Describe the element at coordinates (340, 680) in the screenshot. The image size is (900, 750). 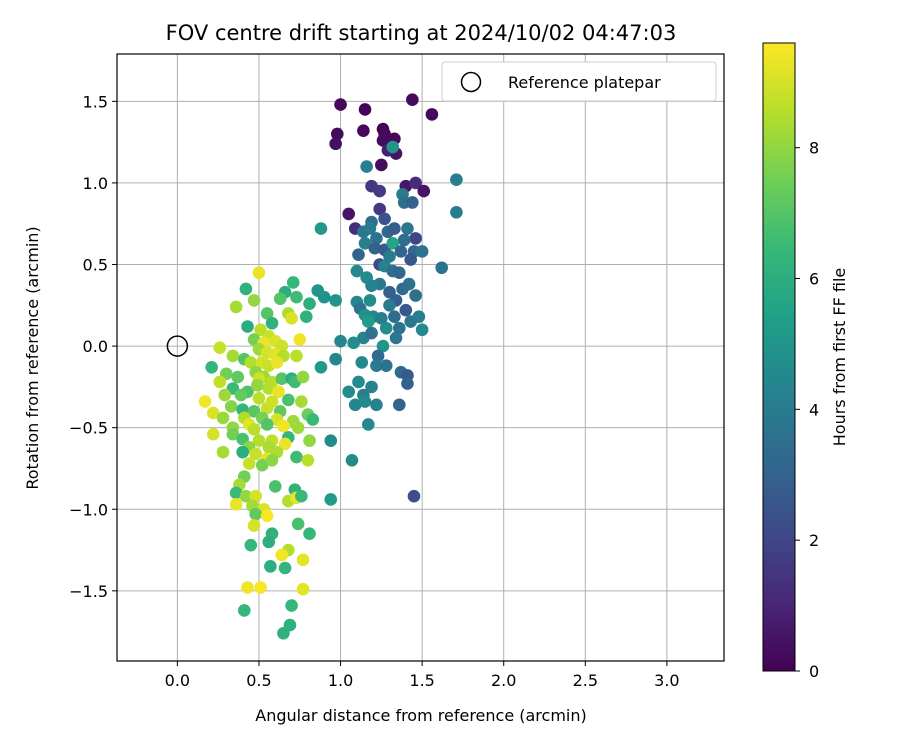
I see `x-tick-label-2: 1.0` at that location.